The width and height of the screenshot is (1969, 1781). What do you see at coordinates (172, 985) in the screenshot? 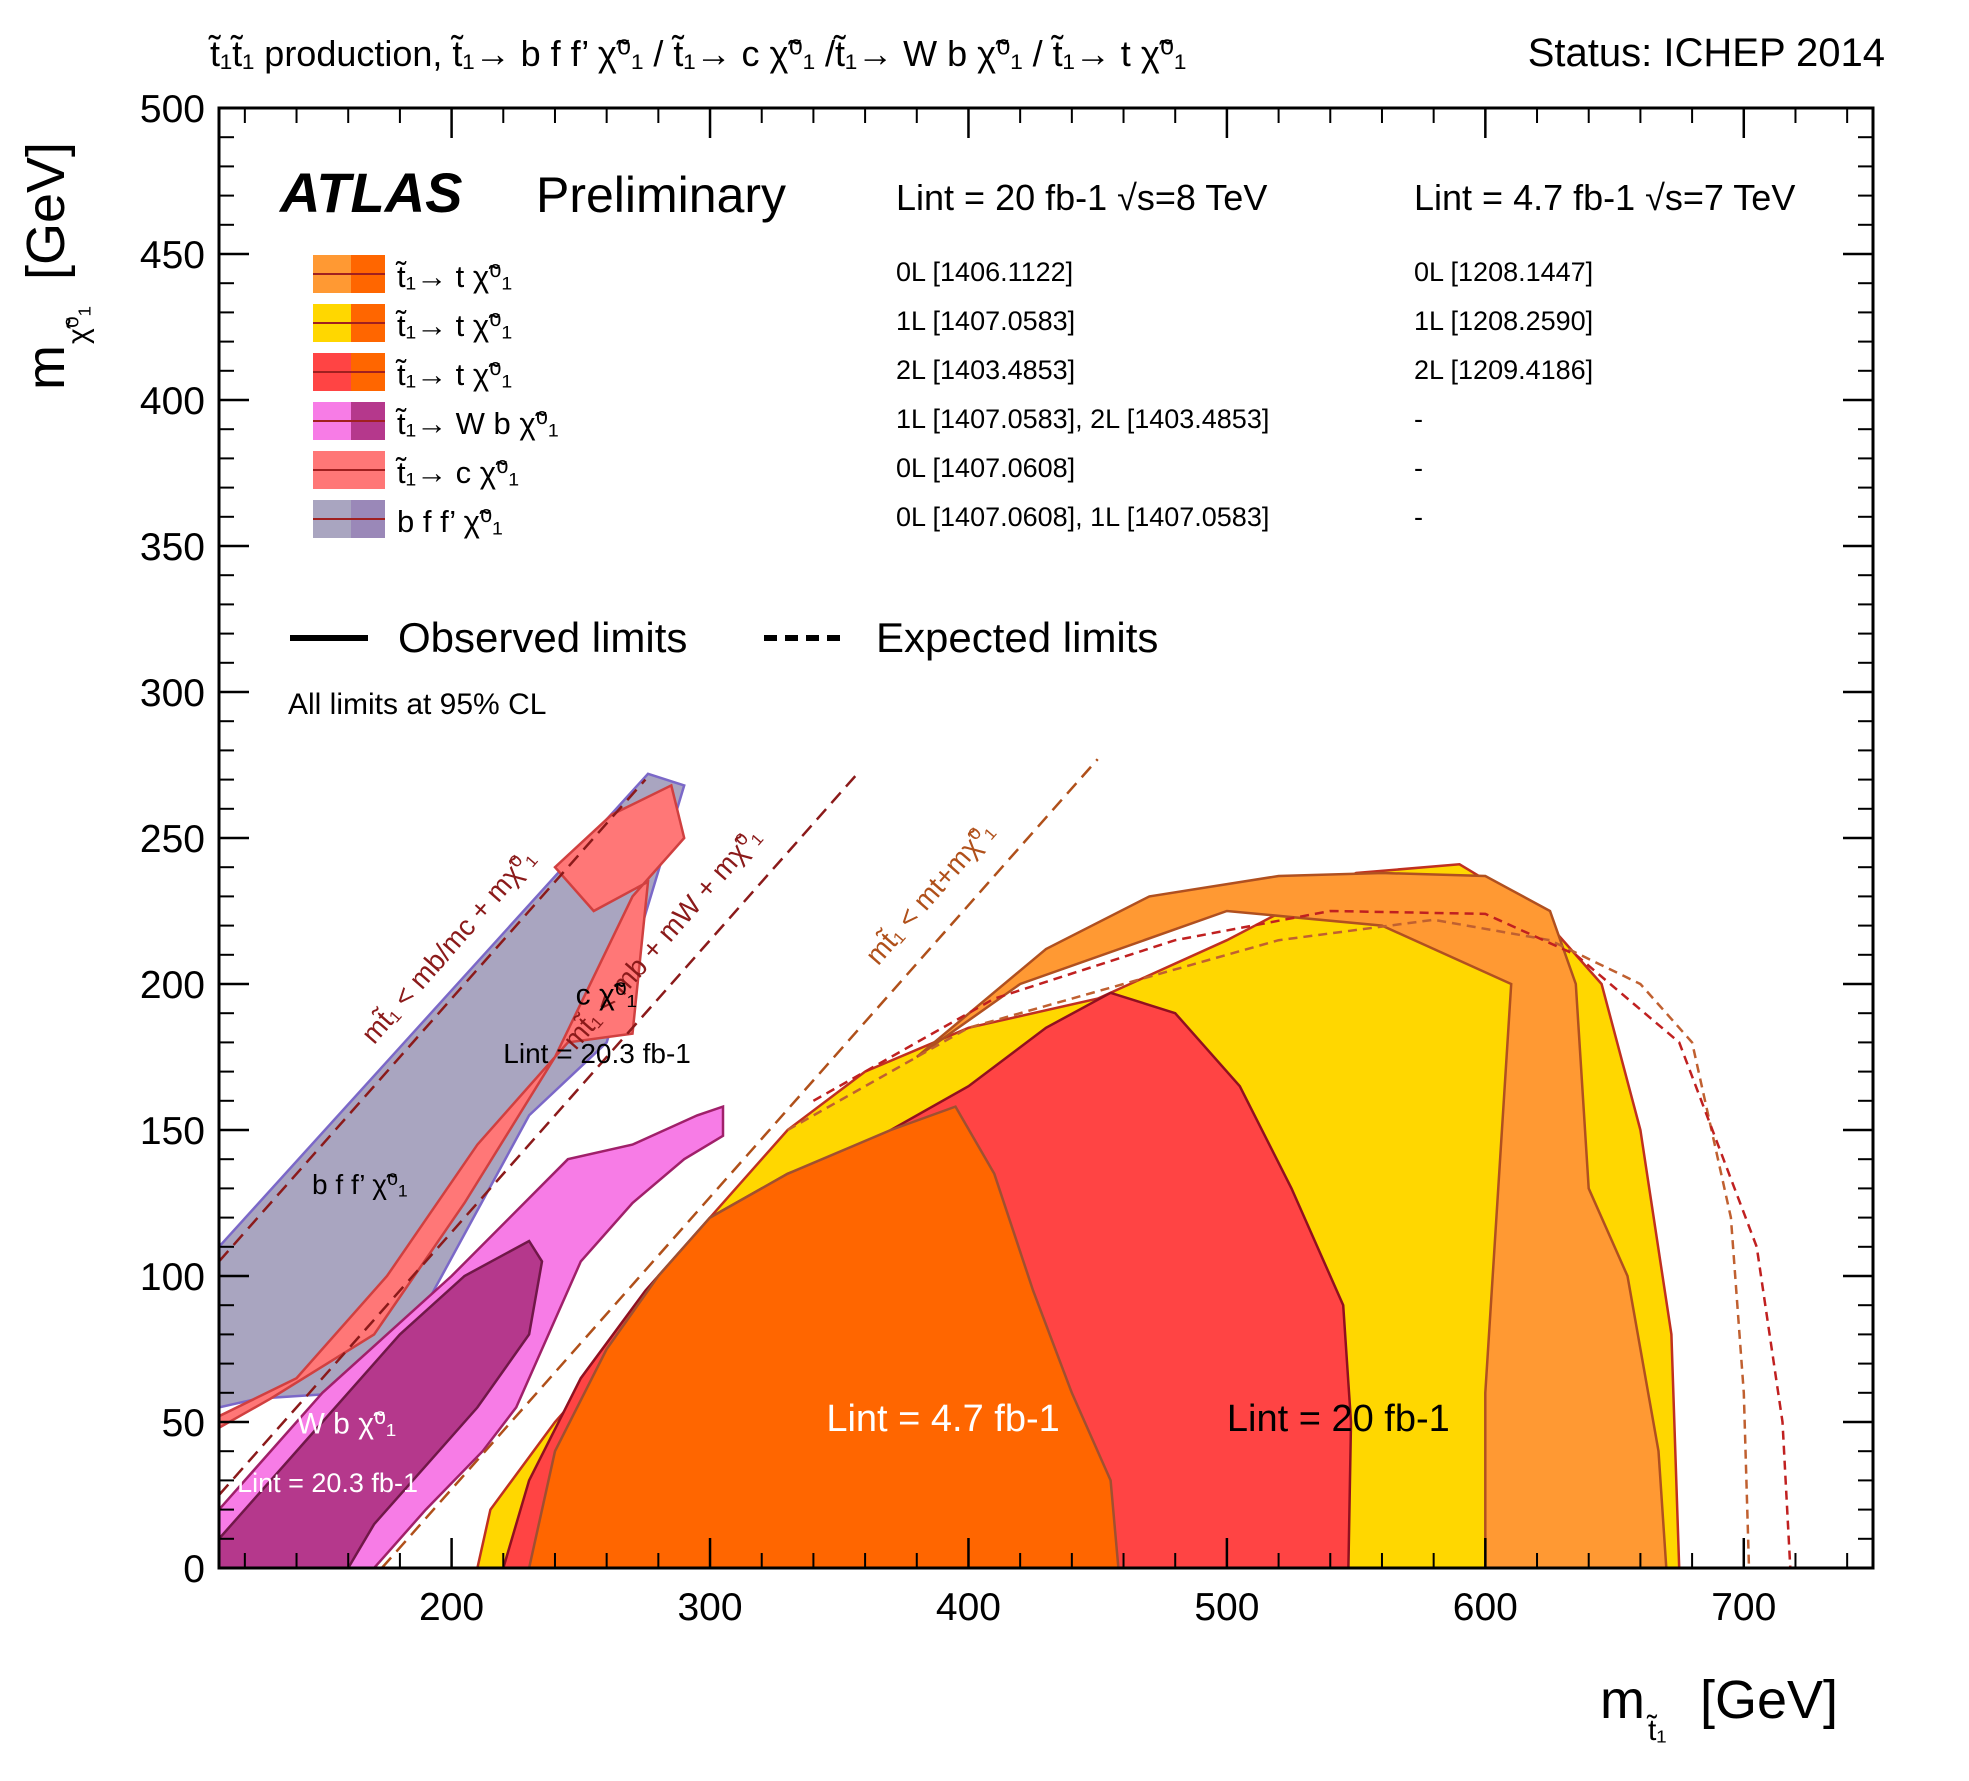
I see `y-tick-label: 200` at bounding box center [172, 985].